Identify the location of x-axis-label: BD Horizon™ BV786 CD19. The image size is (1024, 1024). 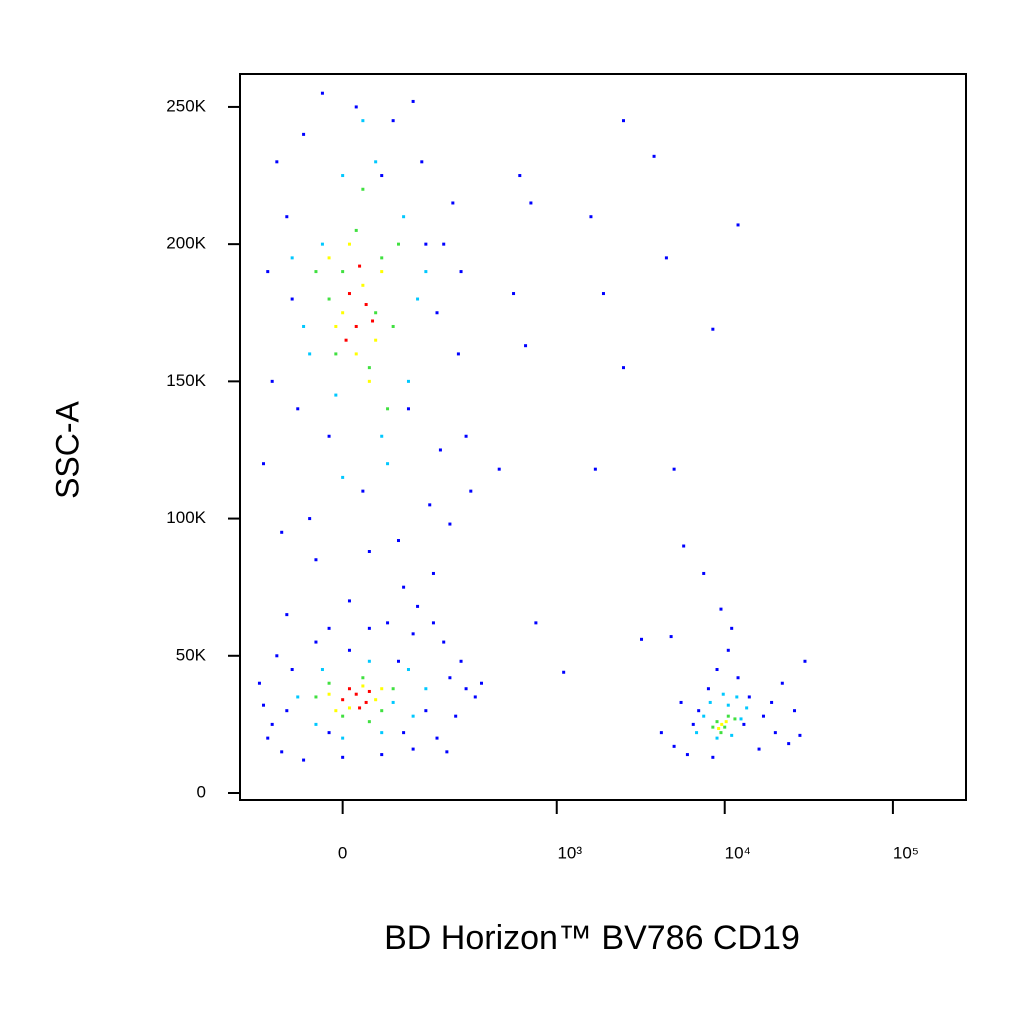
(592, 938).